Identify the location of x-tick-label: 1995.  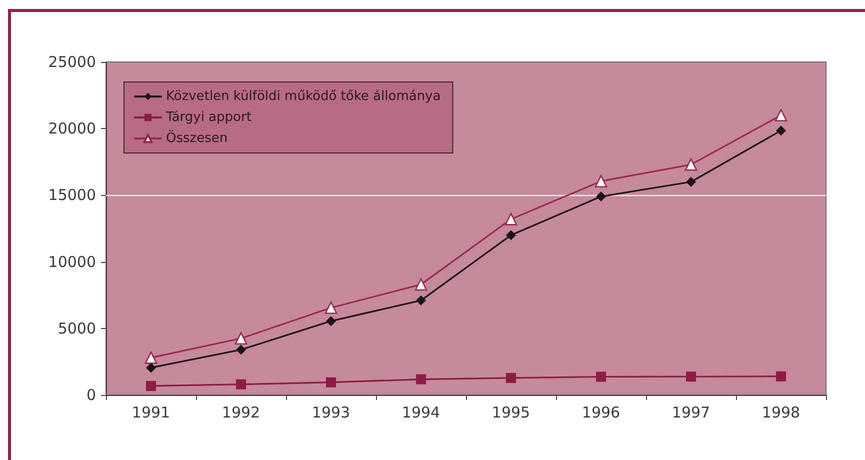
(511, 413).